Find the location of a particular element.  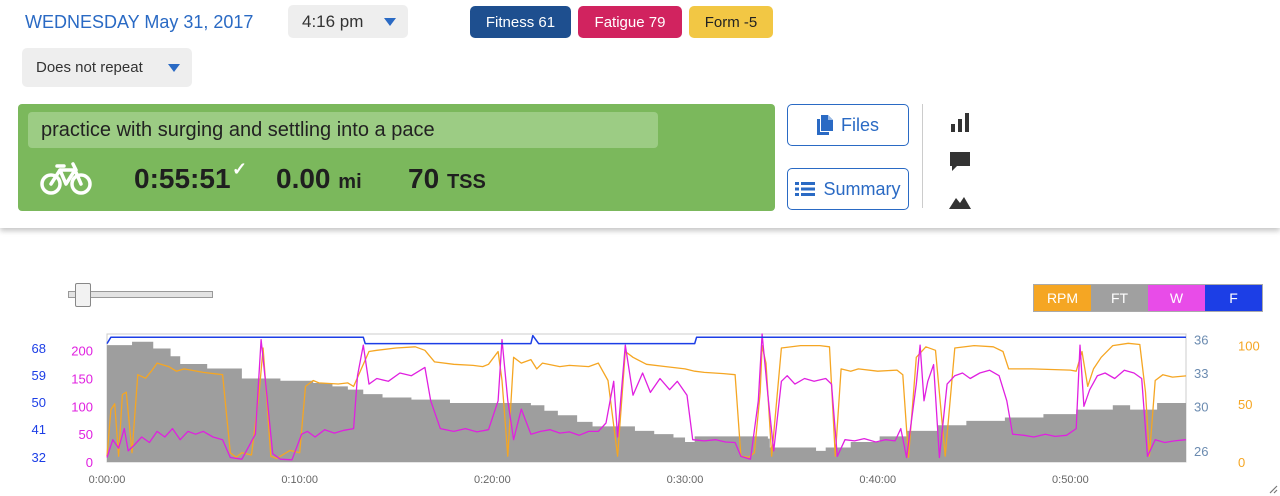

w-axis-tick: 150 is located at coordinates (82, 379).